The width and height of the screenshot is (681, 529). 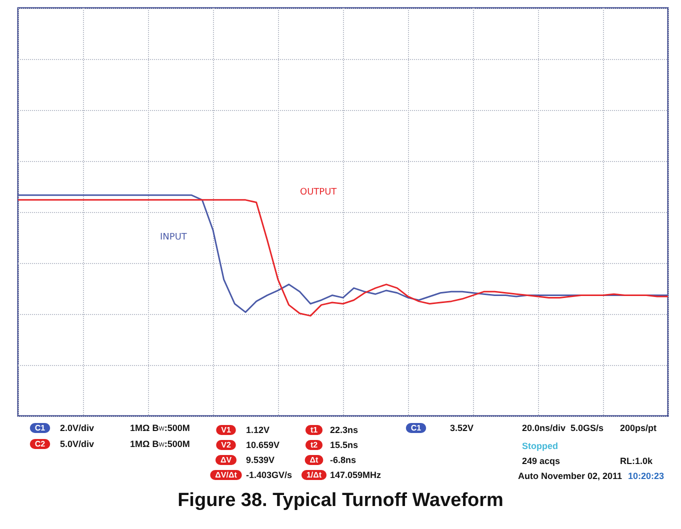 What do you see at coordinates (638, 428) in the screenshot?
I see `text: 200ps/pt` at bounding box center [638, 428].